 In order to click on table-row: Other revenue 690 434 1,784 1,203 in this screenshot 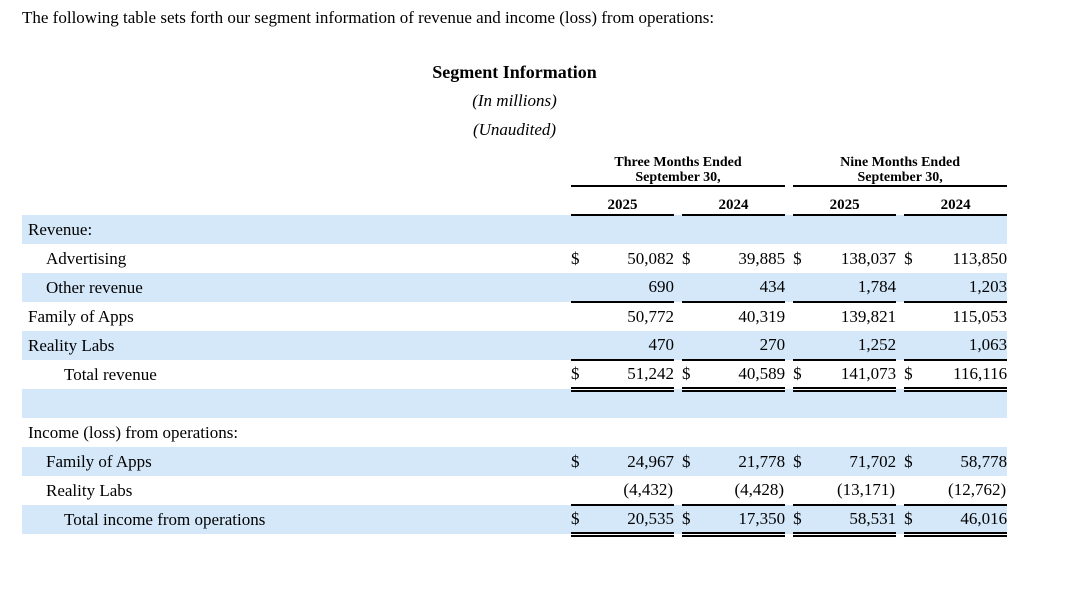, I will do `click(515, 288)`.